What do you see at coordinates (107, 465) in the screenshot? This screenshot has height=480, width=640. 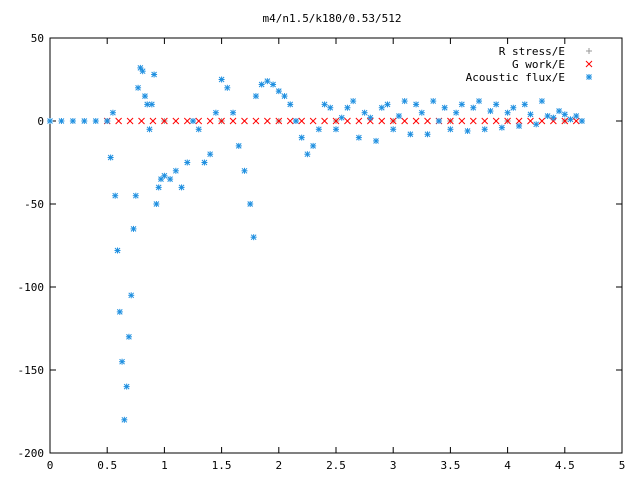 I see `x-tick-label: 0.5` at bounding box center [107, 465].